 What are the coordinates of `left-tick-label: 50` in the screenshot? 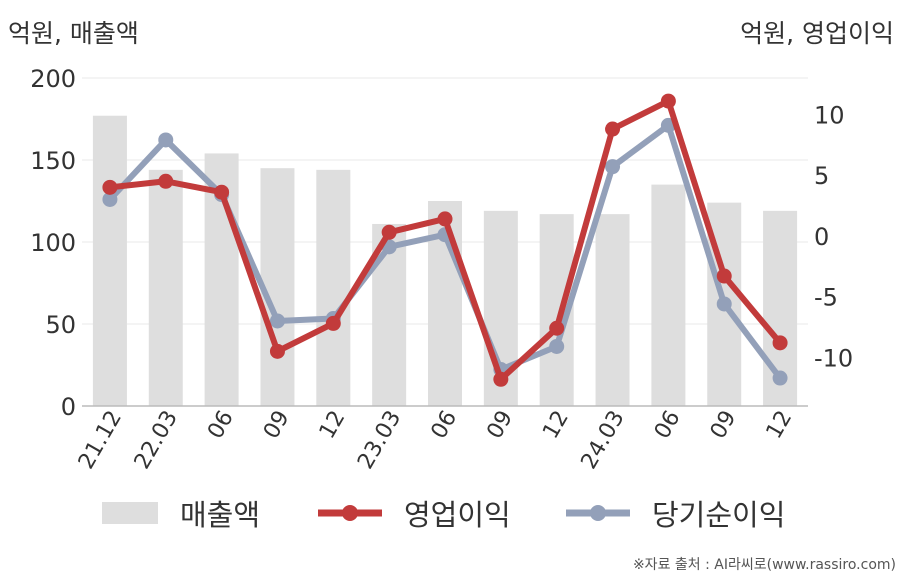 It's located at (60, 325).